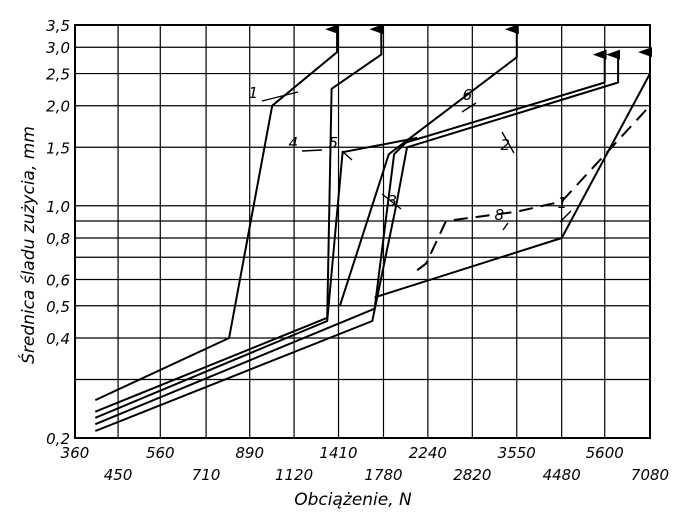  What do you see at coordinates (58, 339) in the screenshot?
I see `y-tick-label: 0,4` at bounding box center [58, 339].